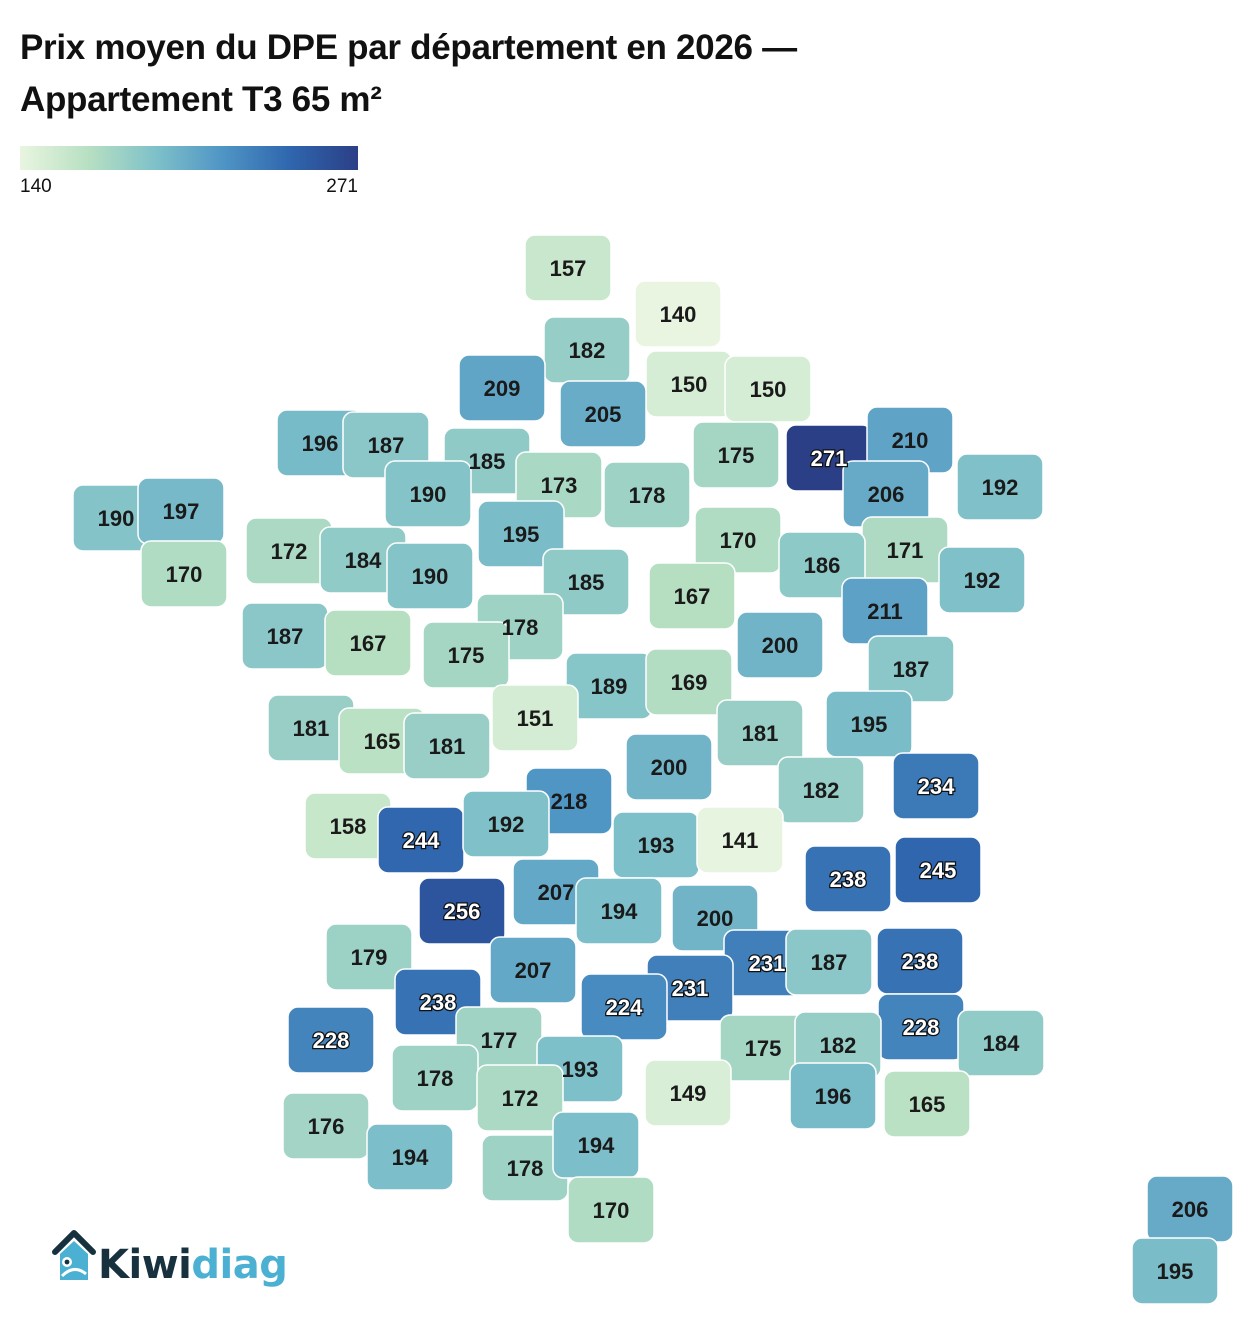  What do you see at coordinates (348, 826) in the screenshot?
I see `department-value-label: 158` at bounding box center [348, 826].